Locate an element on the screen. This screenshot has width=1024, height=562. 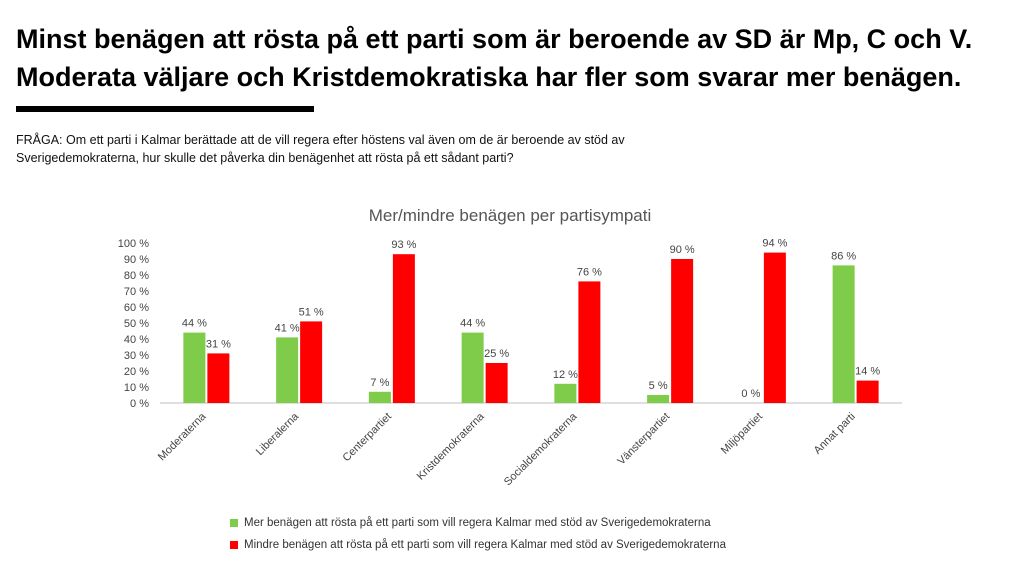
x-category-label: Vänsterpartiet is located at coordinates (643, 439).